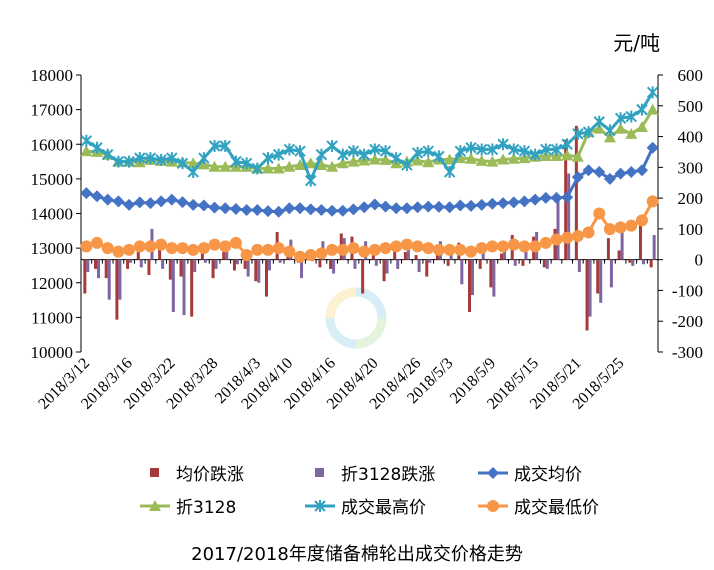 This screenshot has width=714, height=570. Describe the element at coordinates (691, 137) in the screenshot. I see `right-tick-label: 400` at that location.